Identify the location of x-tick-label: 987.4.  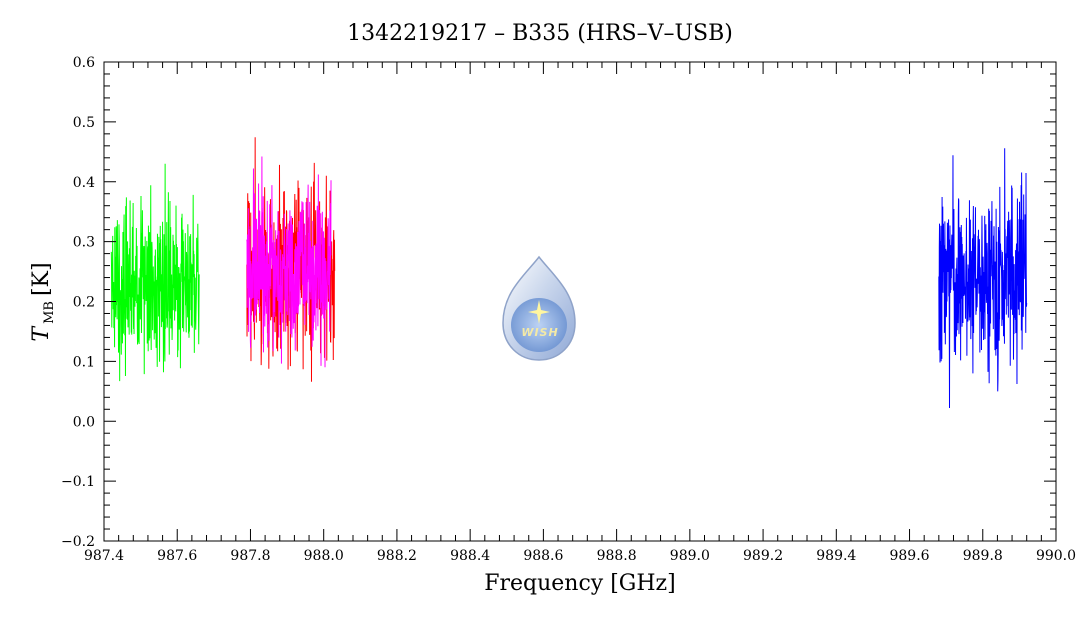
(104, 556).